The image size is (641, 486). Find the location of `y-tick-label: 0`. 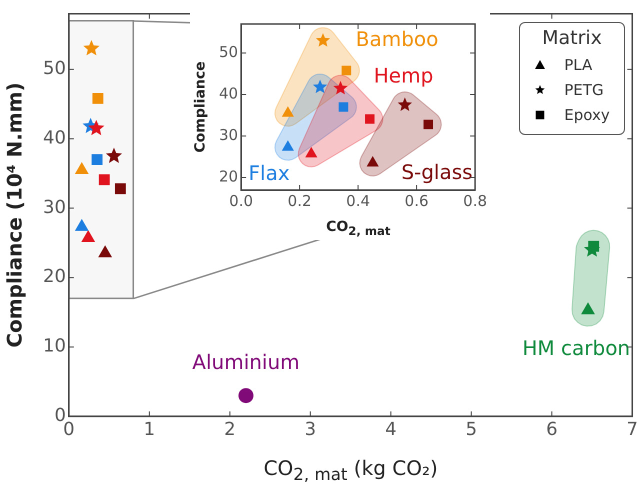

y-tick-label: 0 is located at coordinates (60, 415).